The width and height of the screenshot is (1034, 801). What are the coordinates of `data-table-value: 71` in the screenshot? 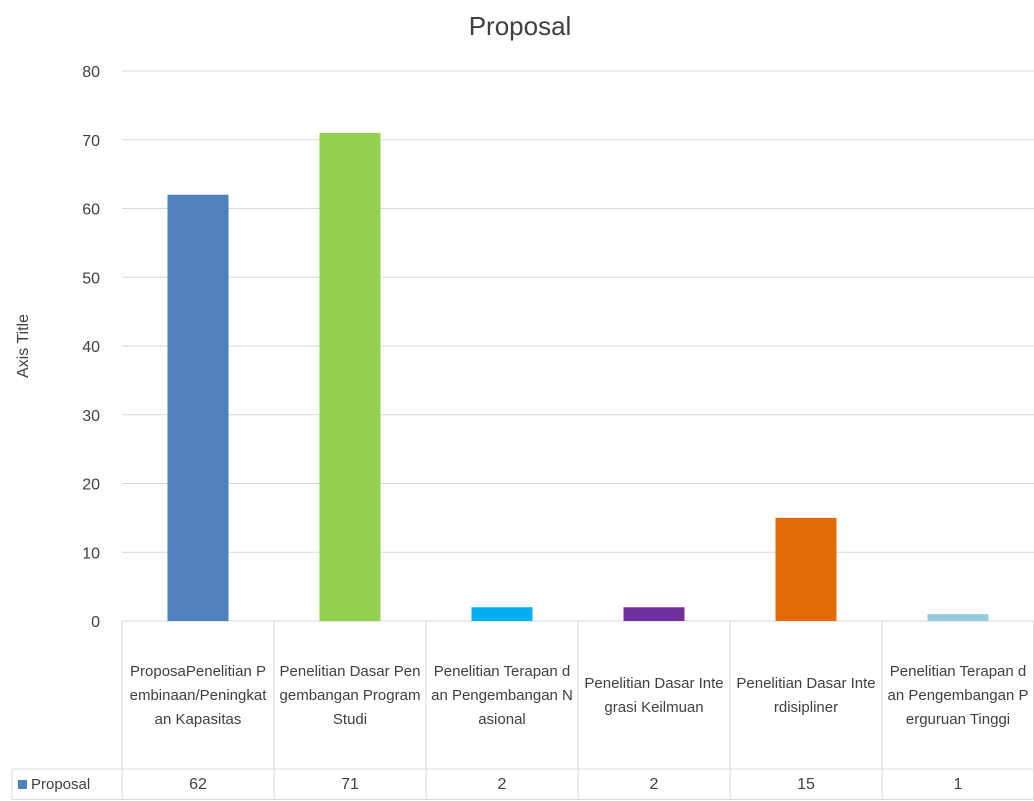 It's located at (350, 784).